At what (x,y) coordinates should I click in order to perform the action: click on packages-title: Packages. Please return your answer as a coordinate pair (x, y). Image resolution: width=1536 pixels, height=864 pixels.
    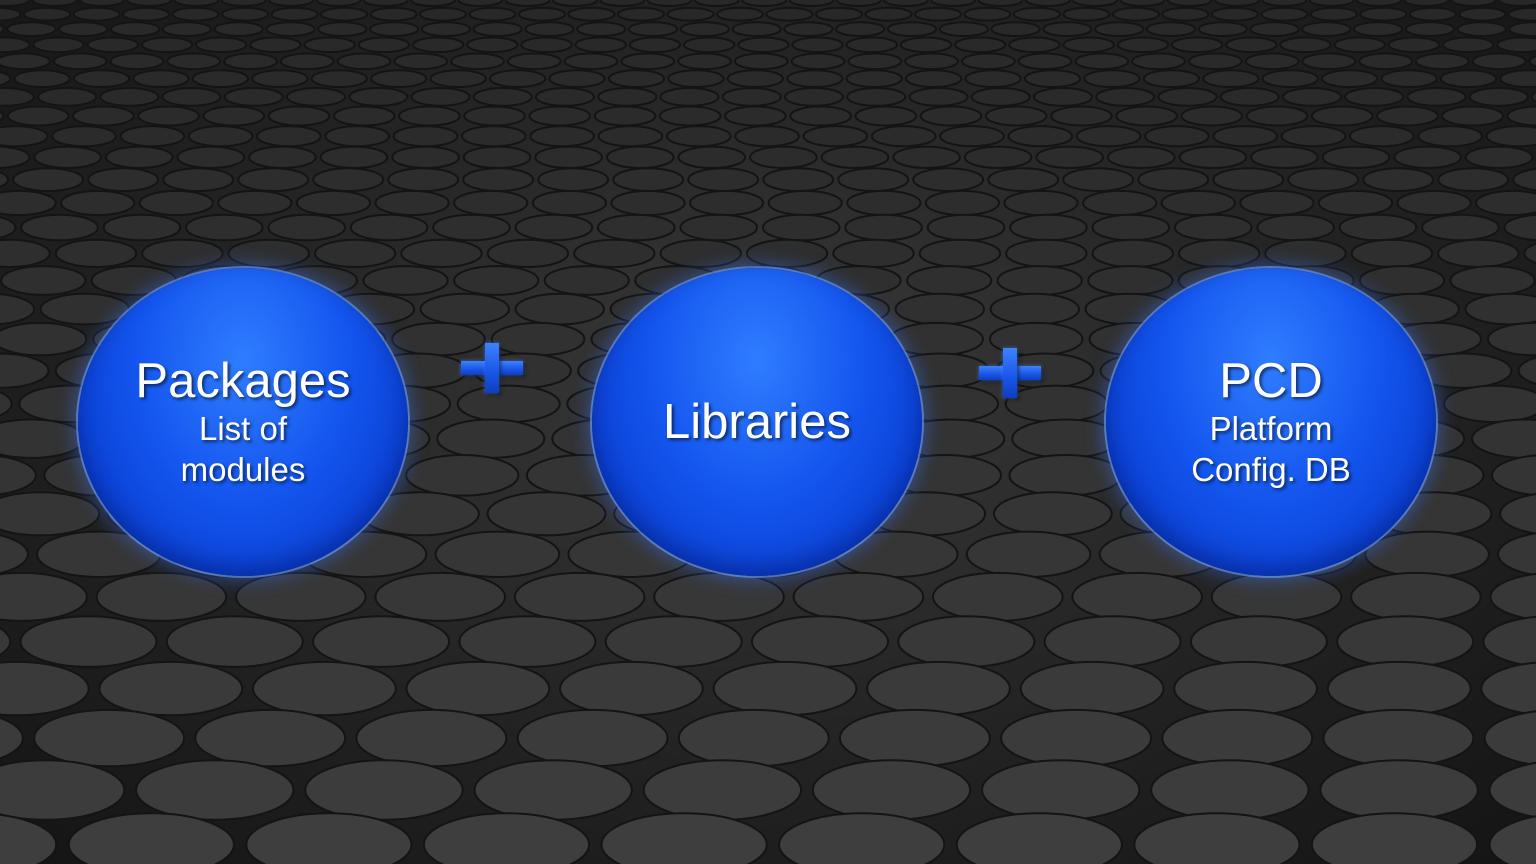
    Looking at the image, I should click on (243, 381).